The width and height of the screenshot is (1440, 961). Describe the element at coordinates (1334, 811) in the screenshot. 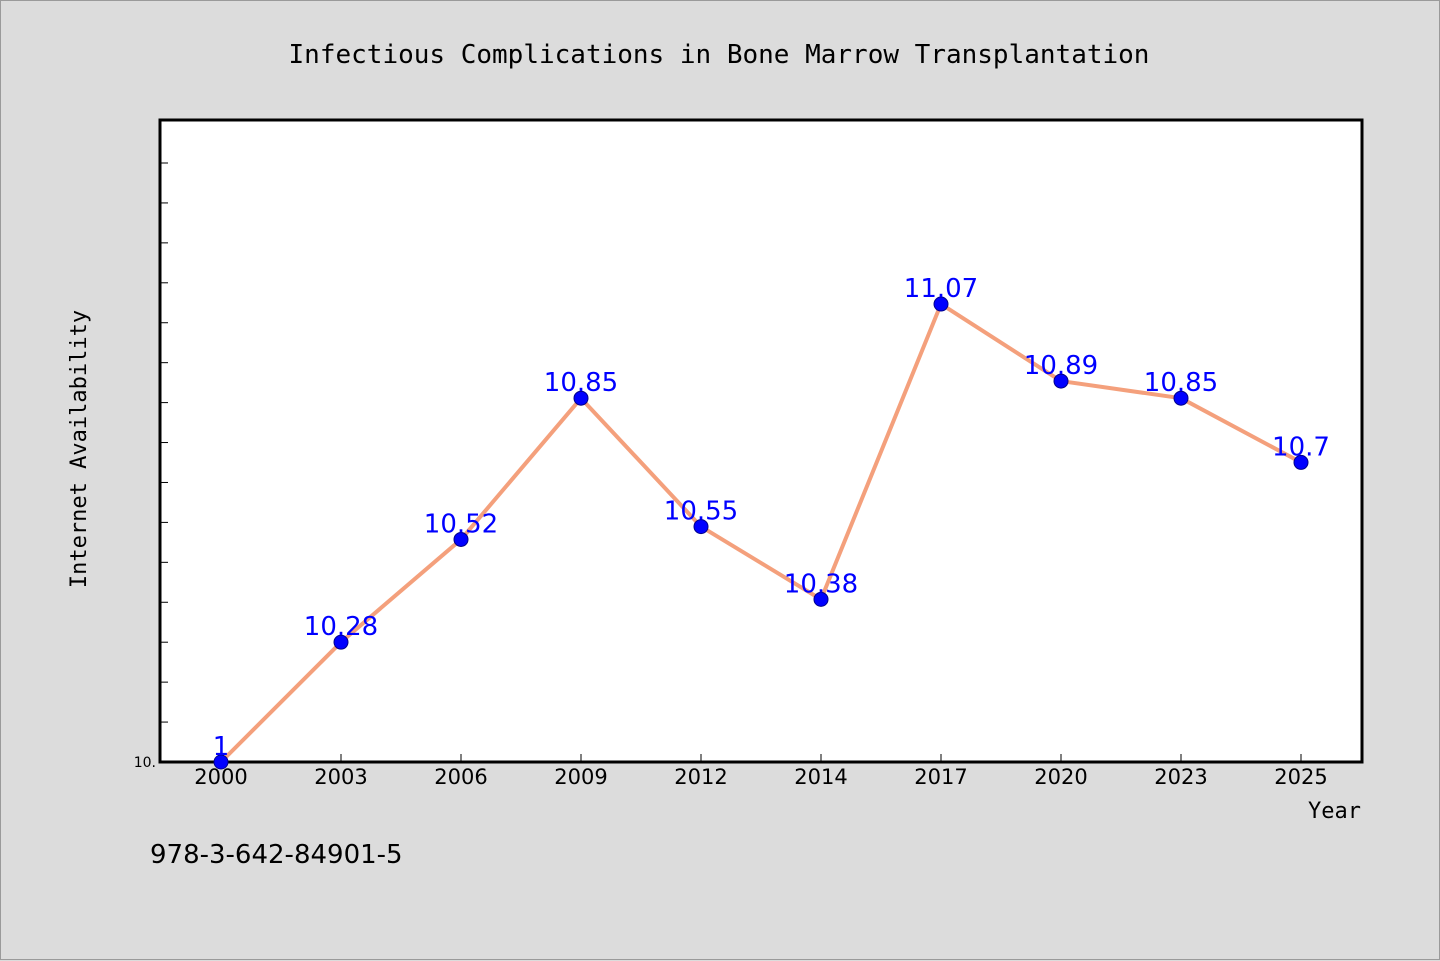

I see `x-axis-label: Year` at that location.